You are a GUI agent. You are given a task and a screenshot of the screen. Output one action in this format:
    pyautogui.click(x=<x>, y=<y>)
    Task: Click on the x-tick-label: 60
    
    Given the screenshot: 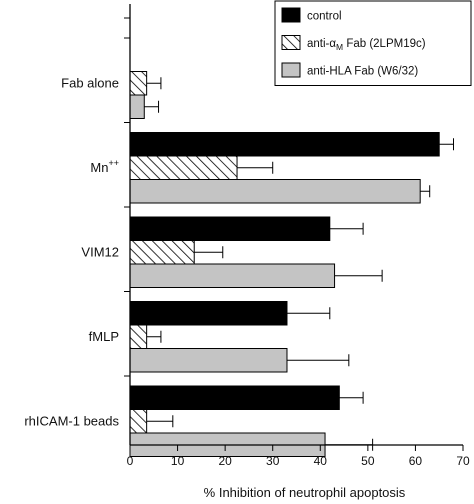 What is the action you would take?
    pyautogui.click(x=416, y=461)
    